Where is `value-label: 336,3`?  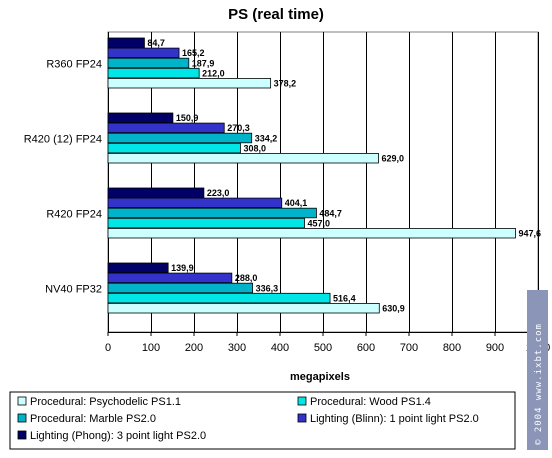
value-label: 336,3 is located at coordinates (267, 288).